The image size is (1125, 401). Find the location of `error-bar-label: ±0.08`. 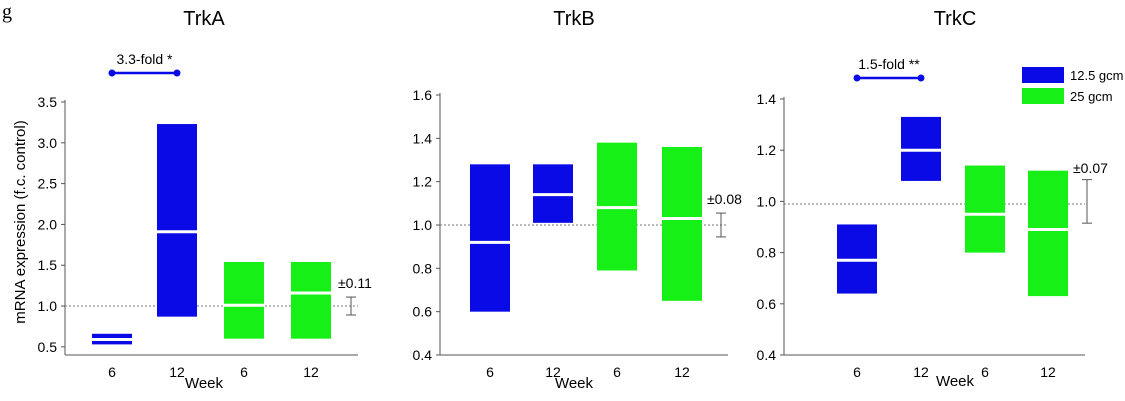

error-bar-label: ±0.08 is located at coordinates (724, 199).